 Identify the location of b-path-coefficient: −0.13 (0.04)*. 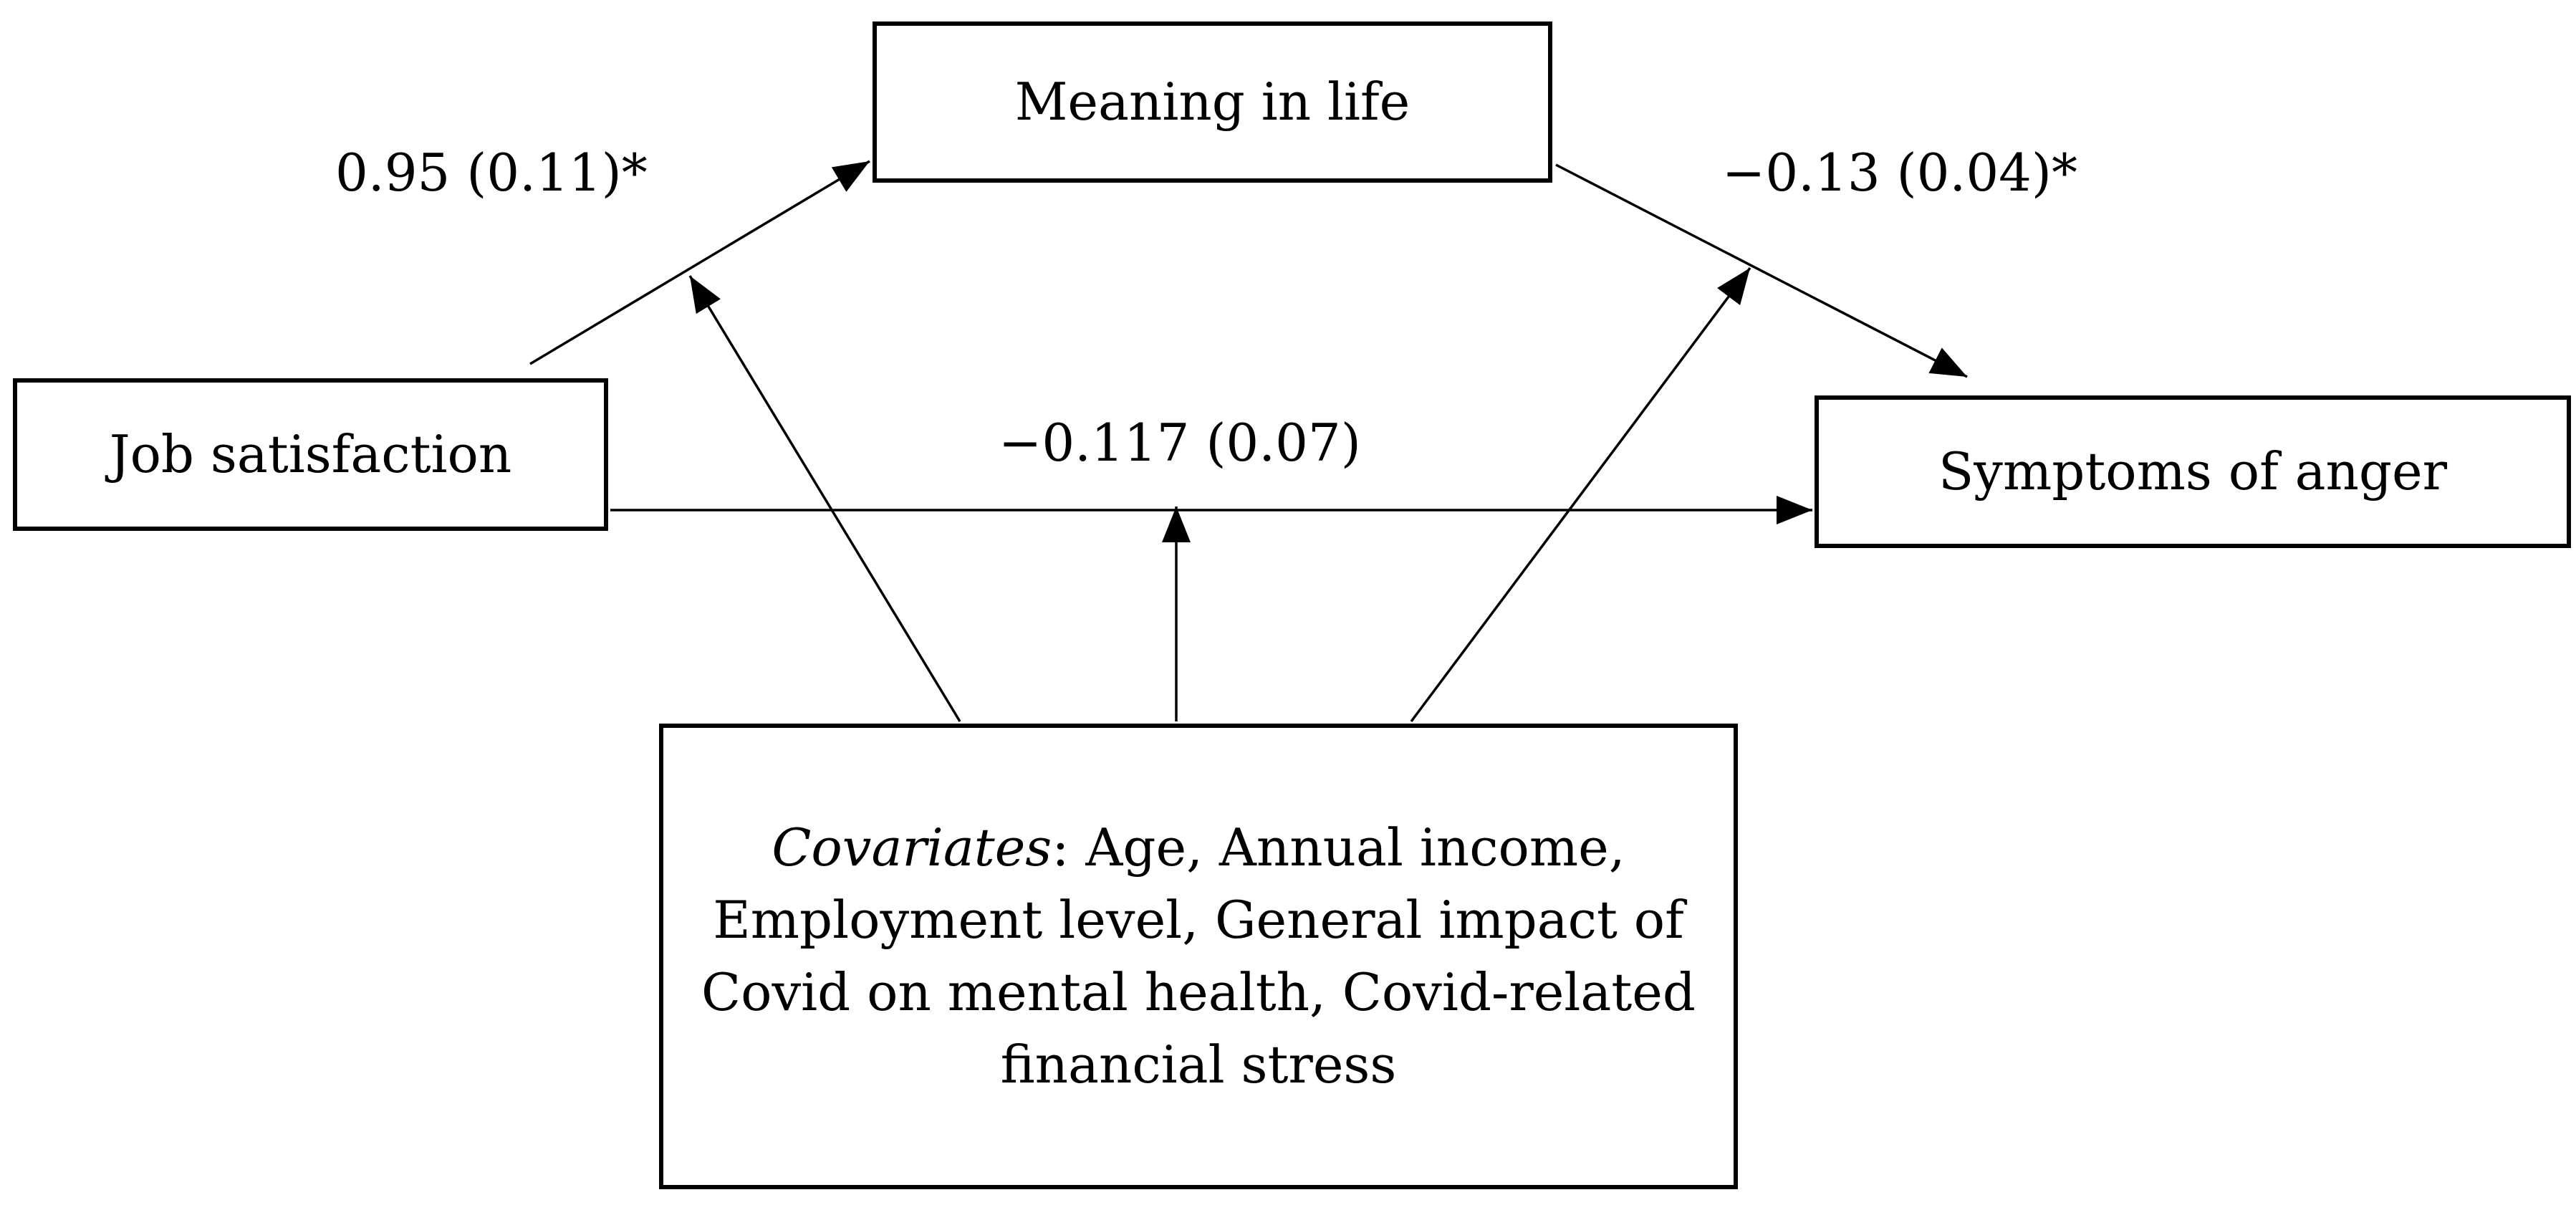
(1900, 173).